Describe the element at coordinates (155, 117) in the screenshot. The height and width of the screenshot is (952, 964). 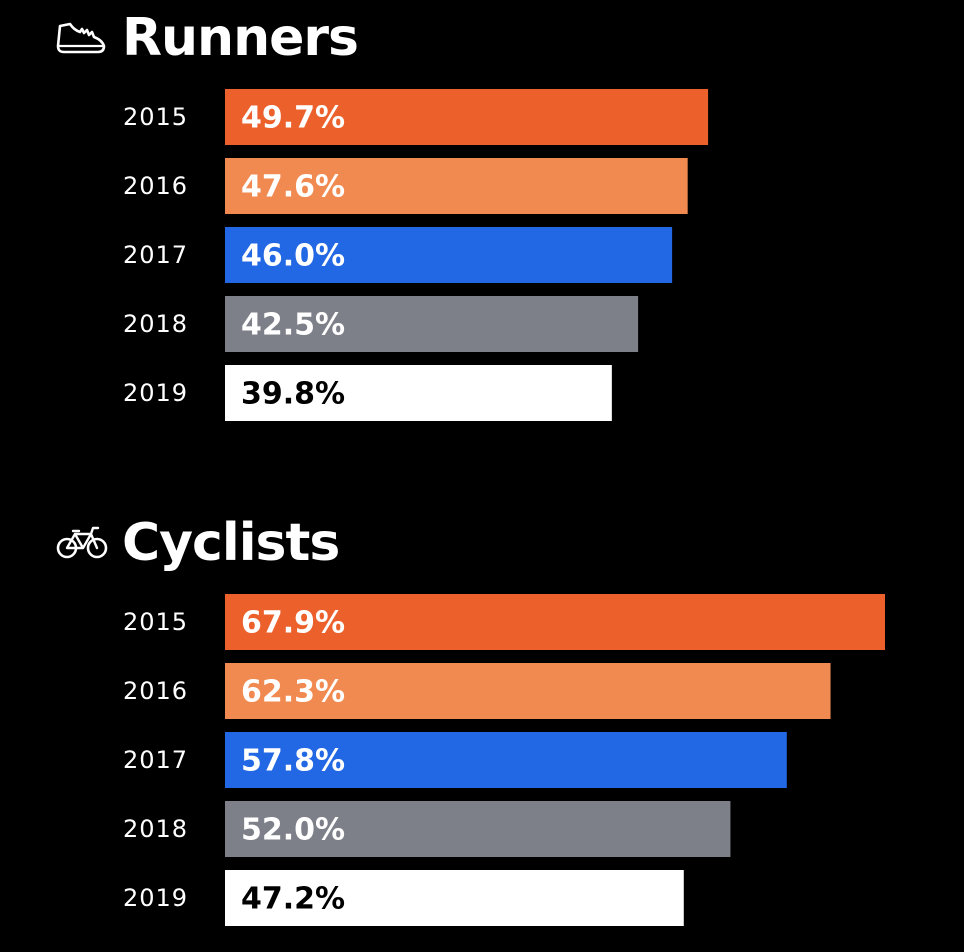
I see `runners-year-label-2015: 2015` at that location.